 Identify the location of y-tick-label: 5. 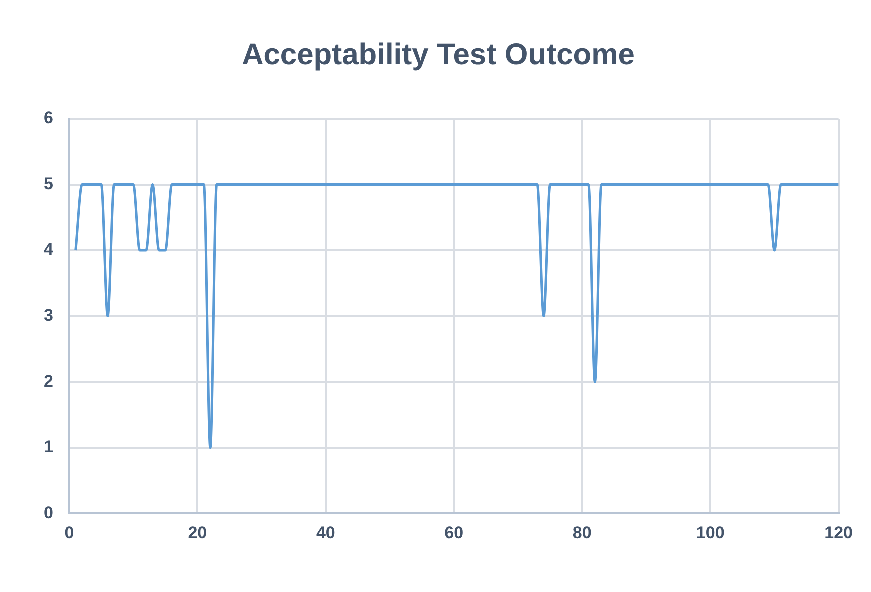
(49, 184).